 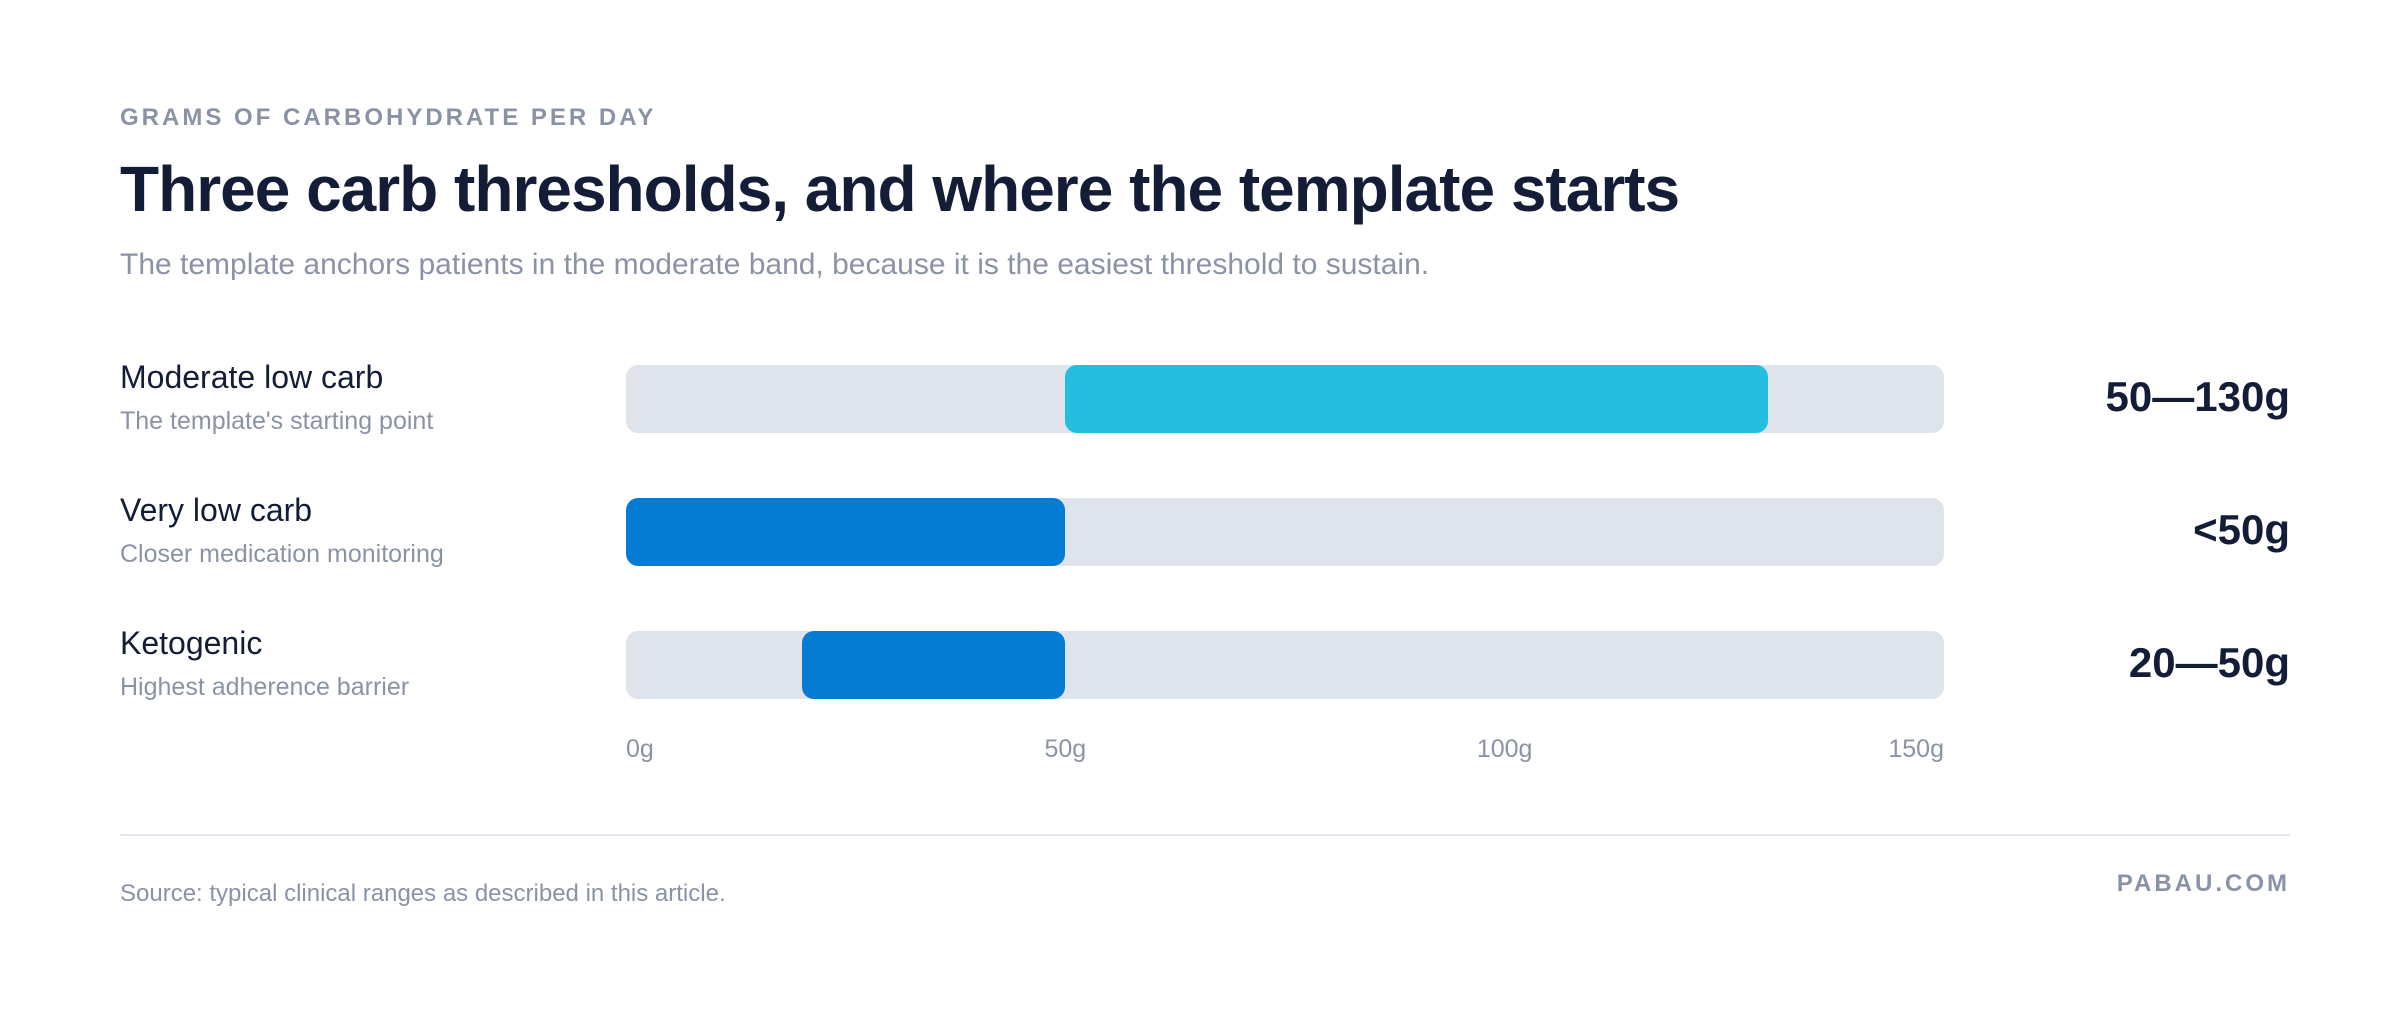 I want to click on row-label: Very low carb, so click(x=216, y=510).